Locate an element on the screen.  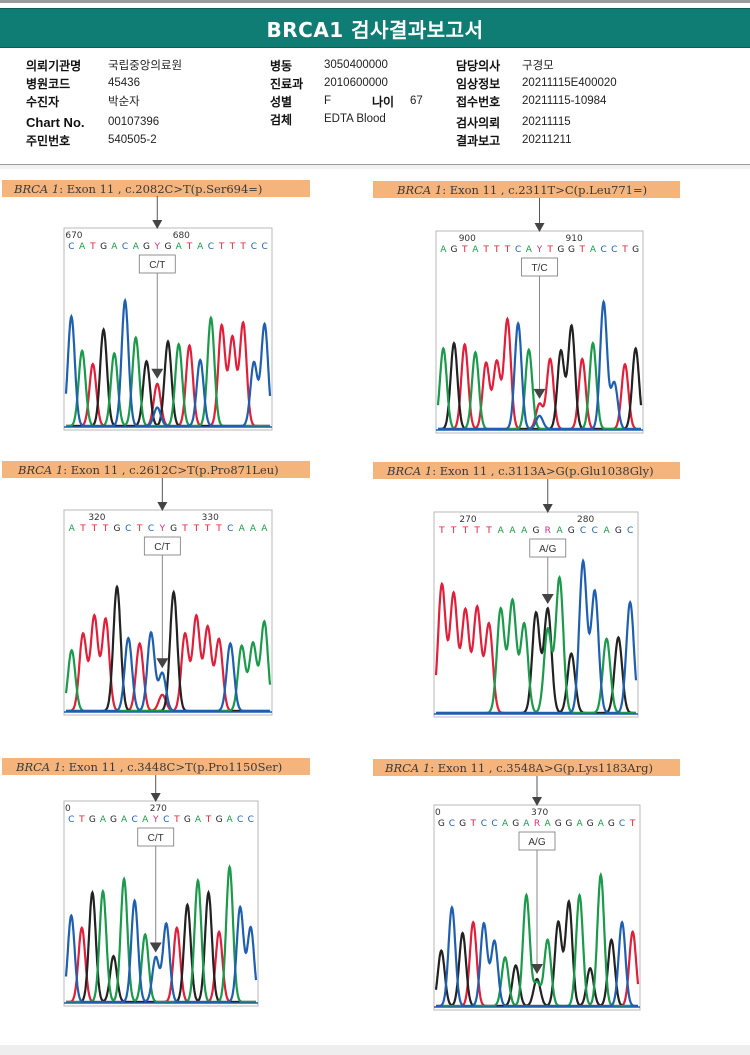
position-tick-label: 910 is located at coordinates (574, 239).